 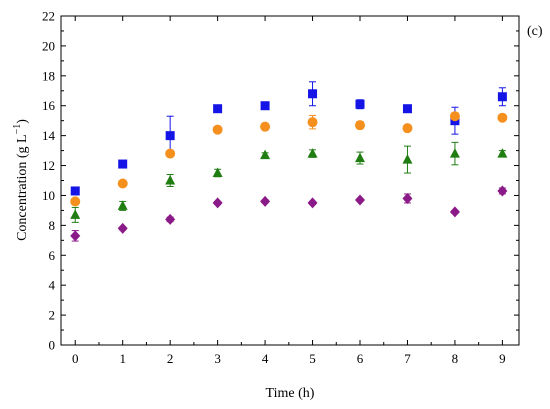 I want to click on y-axis-label-close: ), so click(x=22, y=121).